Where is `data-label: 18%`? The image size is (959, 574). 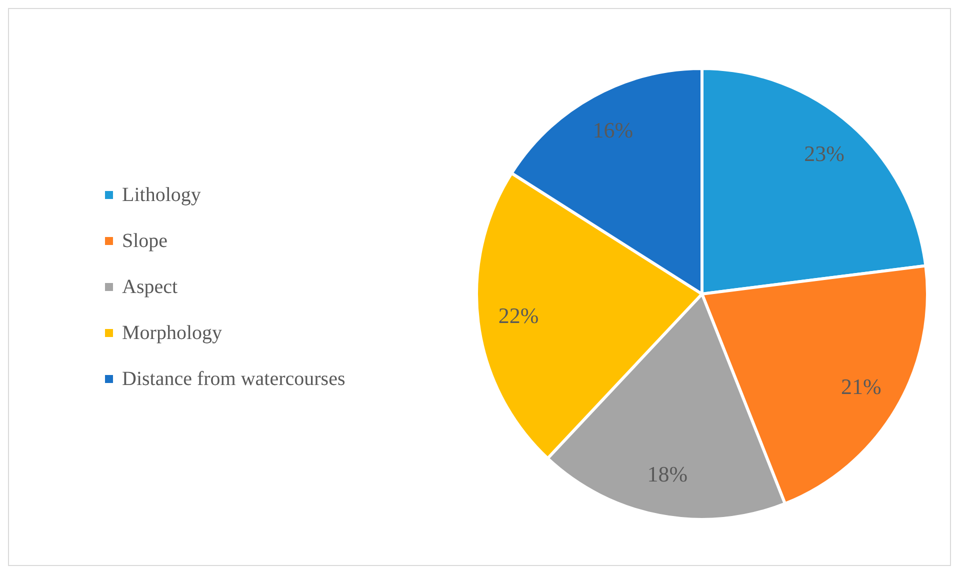 data-label: 18% is located at coordinates (667, 473).